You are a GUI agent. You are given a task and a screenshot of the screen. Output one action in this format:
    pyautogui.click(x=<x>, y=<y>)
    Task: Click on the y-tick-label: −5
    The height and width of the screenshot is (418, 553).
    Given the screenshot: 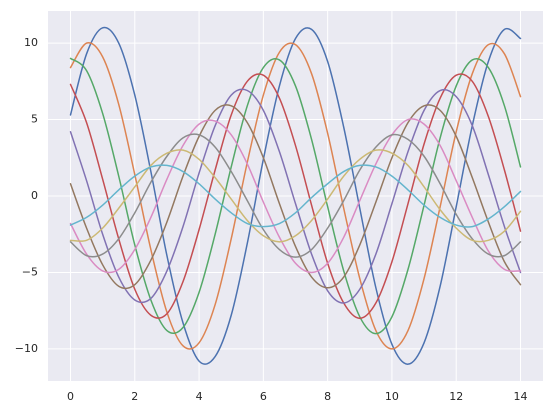 What is the action you would take?
    pyautogui.click(x=30, y=271)
    